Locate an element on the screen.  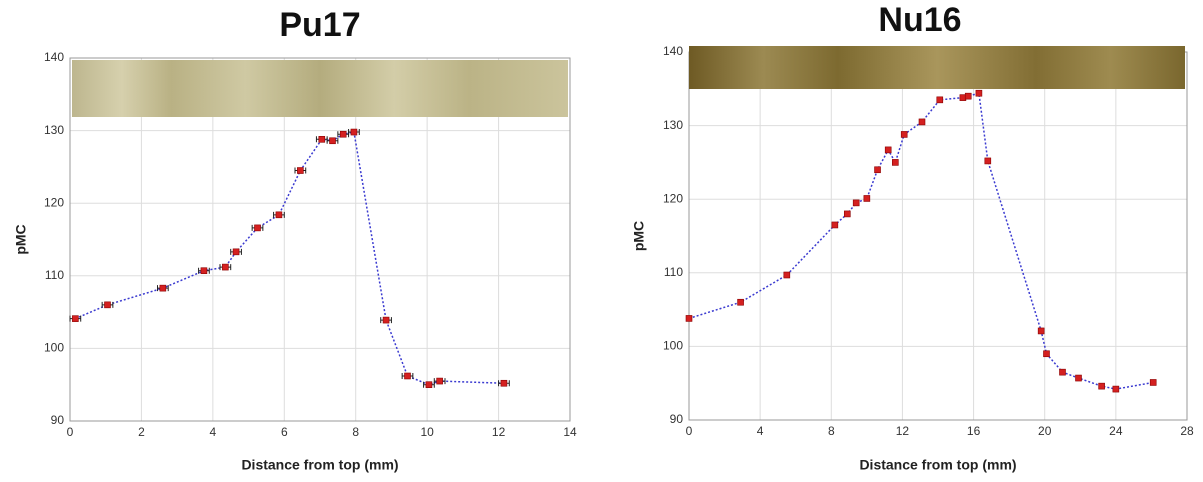
x-tick-label: 16 is located at coordinates (974, 431).